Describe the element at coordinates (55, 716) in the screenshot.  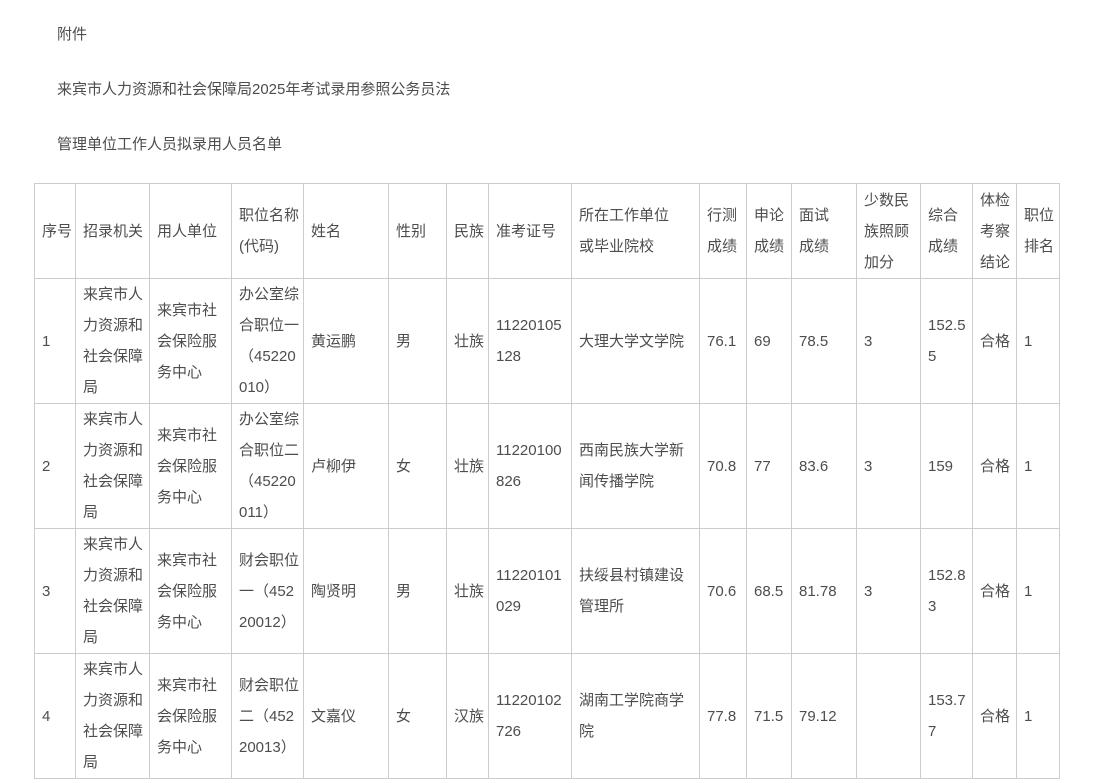
I see `cell-no: 4` at that location.